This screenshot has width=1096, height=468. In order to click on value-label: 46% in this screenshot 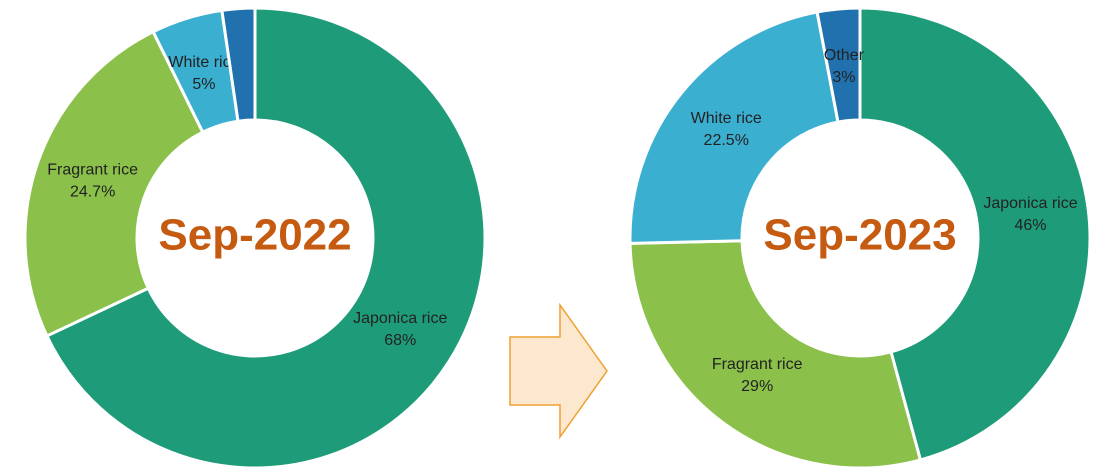, I will do `click(1030, 225)`.